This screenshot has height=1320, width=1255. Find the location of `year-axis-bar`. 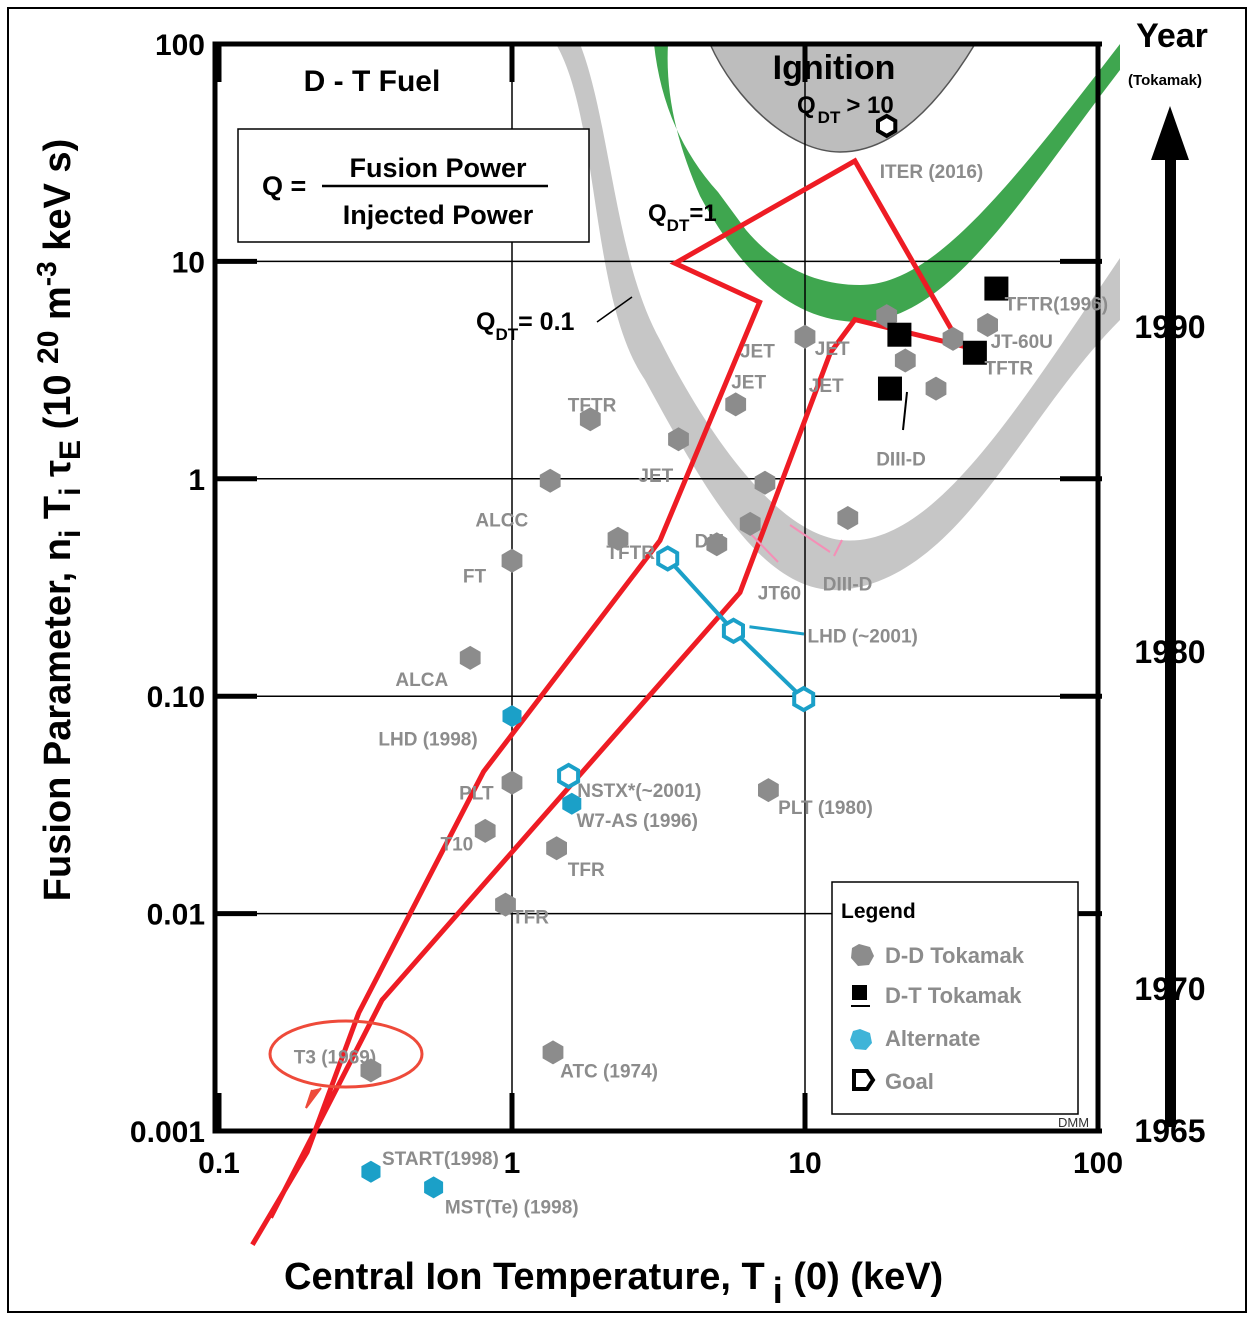

year-axis-bar is located at coordinates (1170, 638).